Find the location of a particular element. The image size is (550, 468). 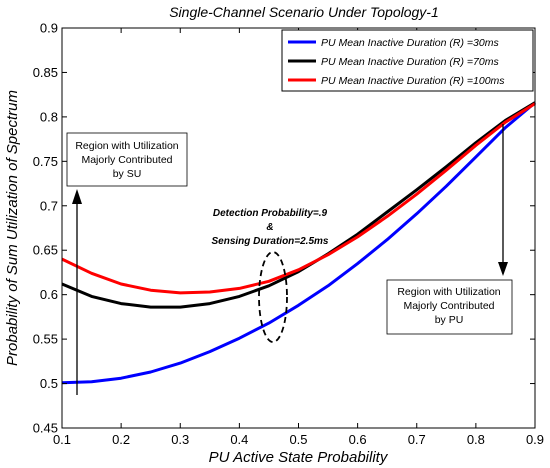

legend-box is located at coordinates (407, 60).